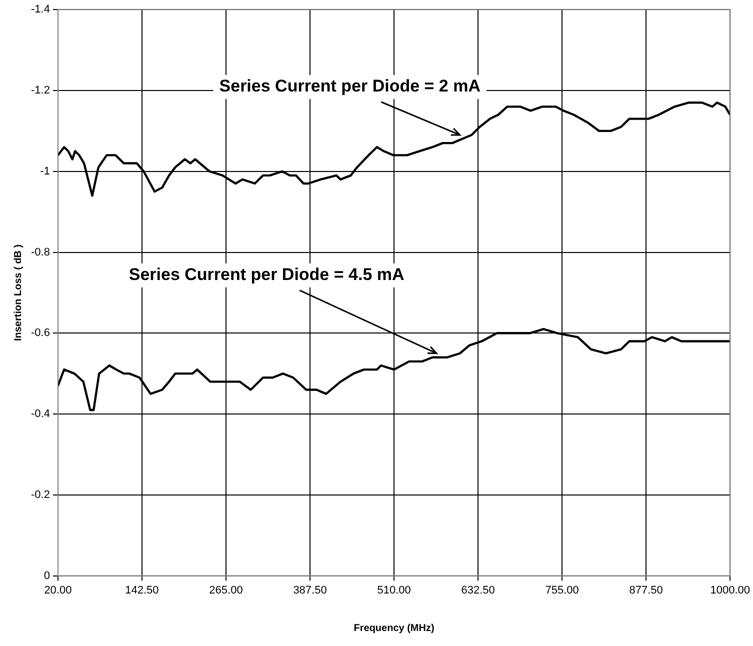 The width and height of the screenshot is (753, 646). Describe the element at coordinates (646, 590) in the screenshot. I see `x-tick-label: 877.50` at that location.